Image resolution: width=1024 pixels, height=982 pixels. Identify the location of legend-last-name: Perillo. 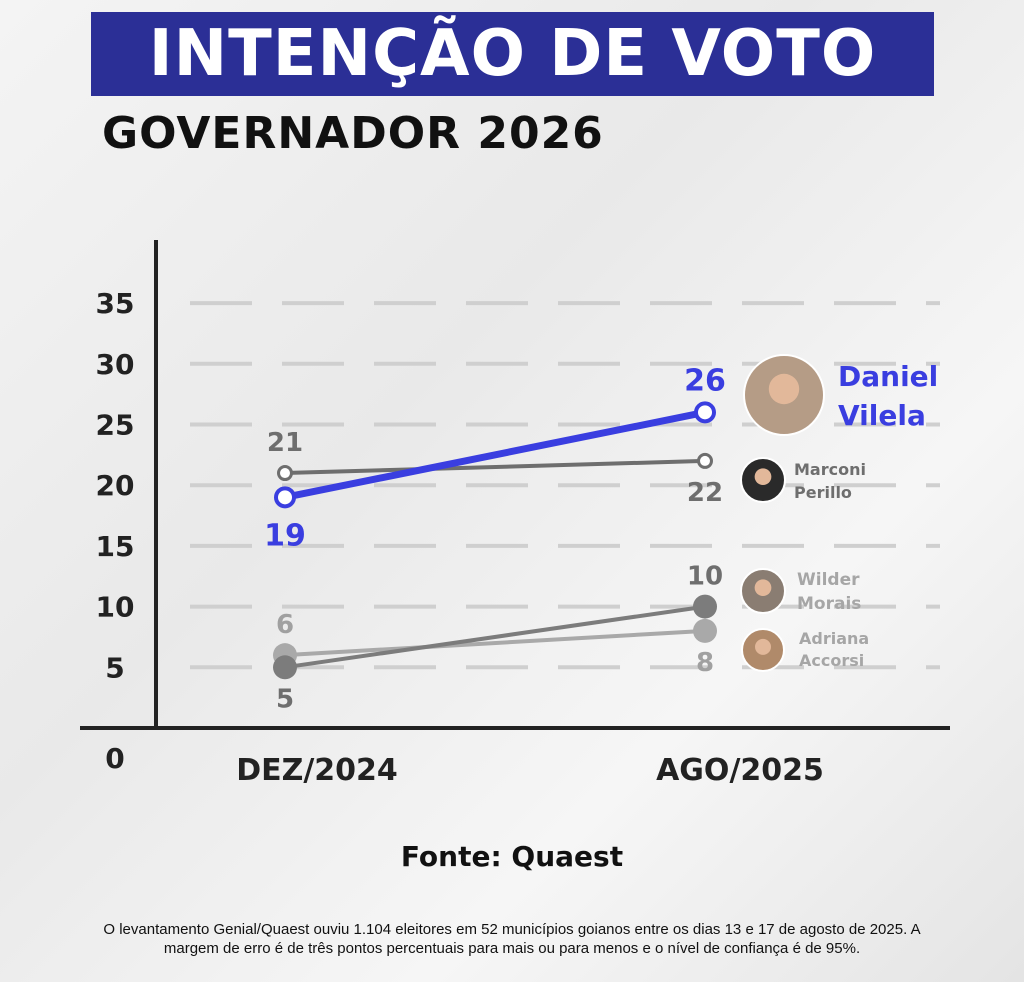
(823, 492).